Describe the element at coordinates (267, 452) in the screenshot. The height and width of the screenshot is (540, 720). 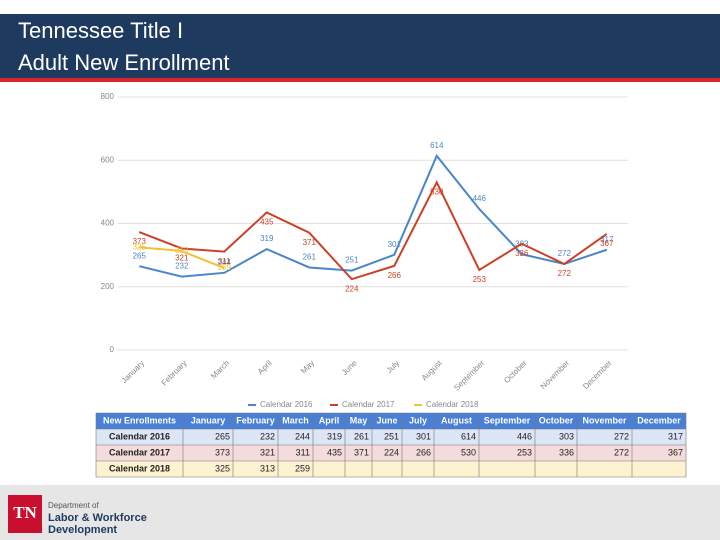
I see `table-cell: 321` at that location.